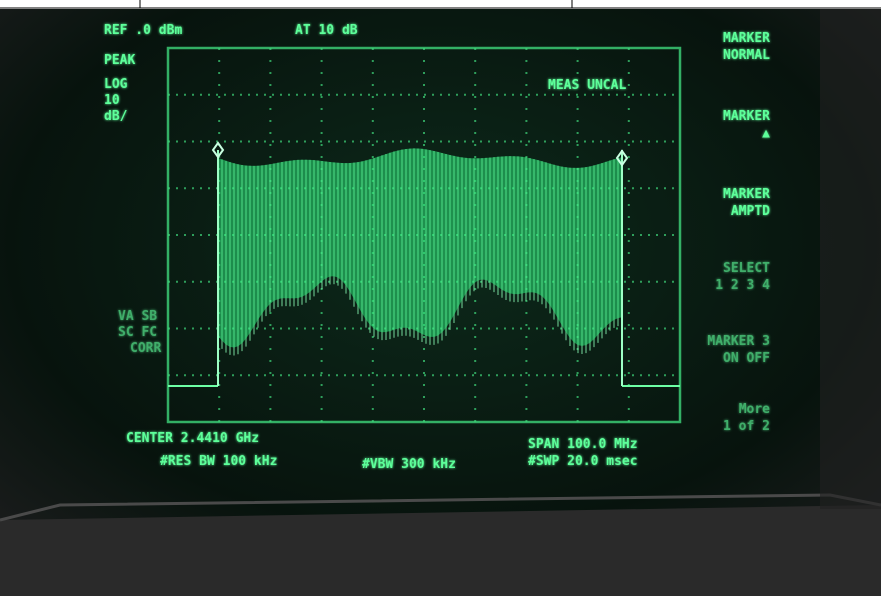 The width and height of the screenshot is (881, 600). I want to click on side-panel, so click(850, 259).